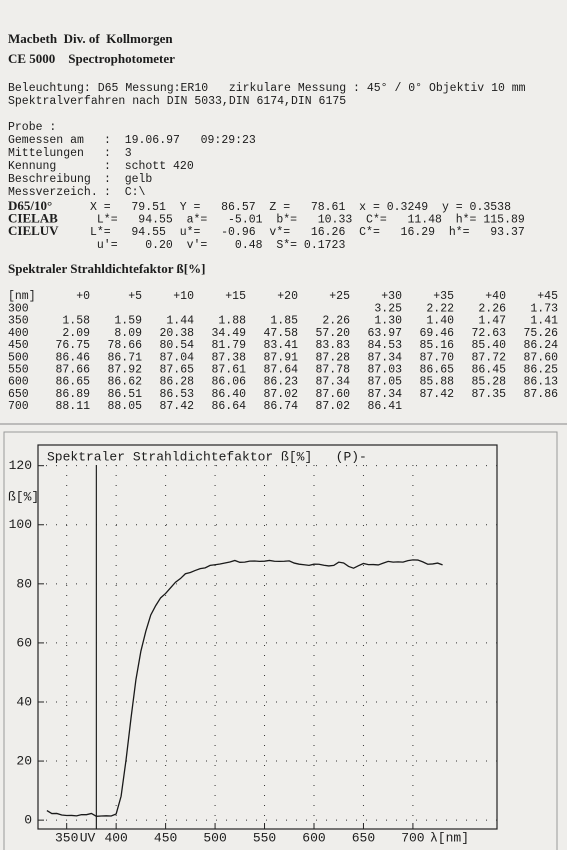  Describe the element at coordinates (180, 321) in the screenshot. I see `table-cell: 1.44` at that location.